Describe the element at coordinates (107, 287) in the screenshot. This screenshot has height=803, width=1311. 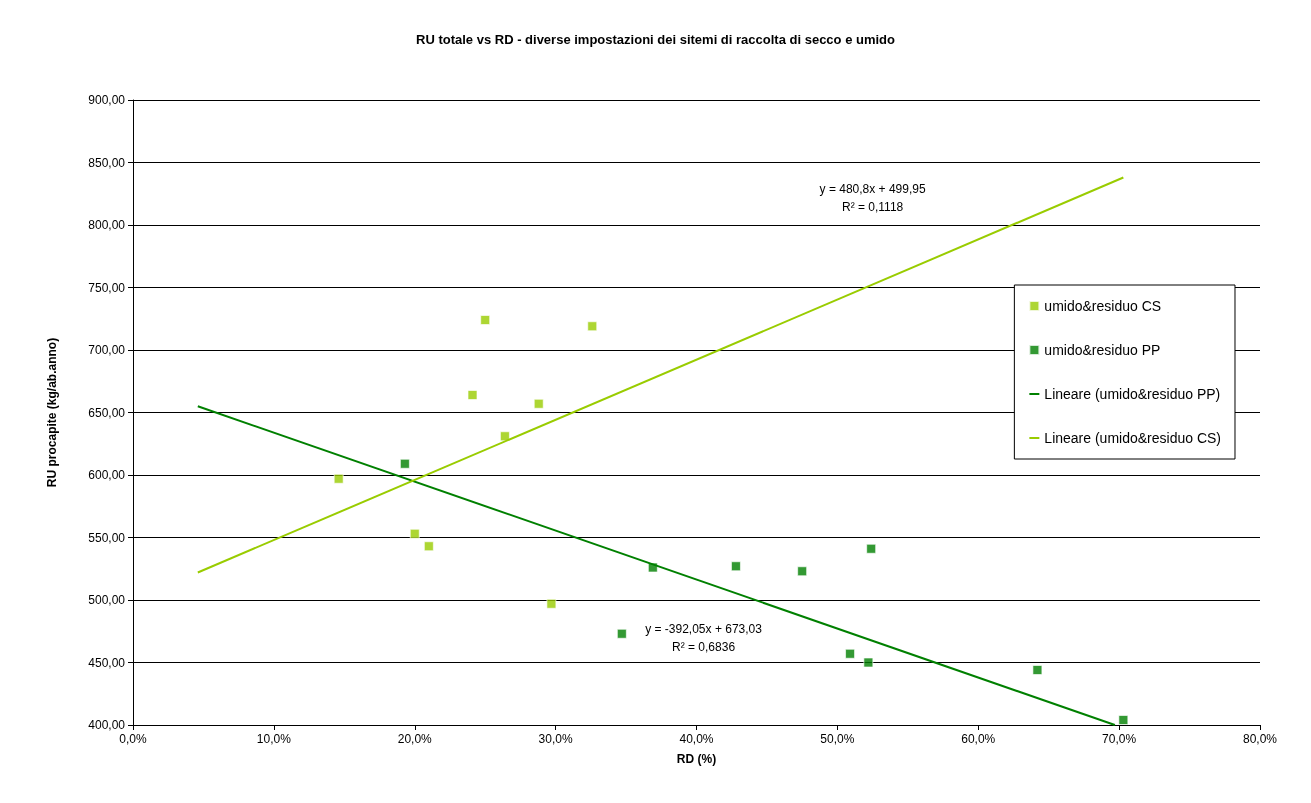
I see `y-tick-label: 750,00` at that location.